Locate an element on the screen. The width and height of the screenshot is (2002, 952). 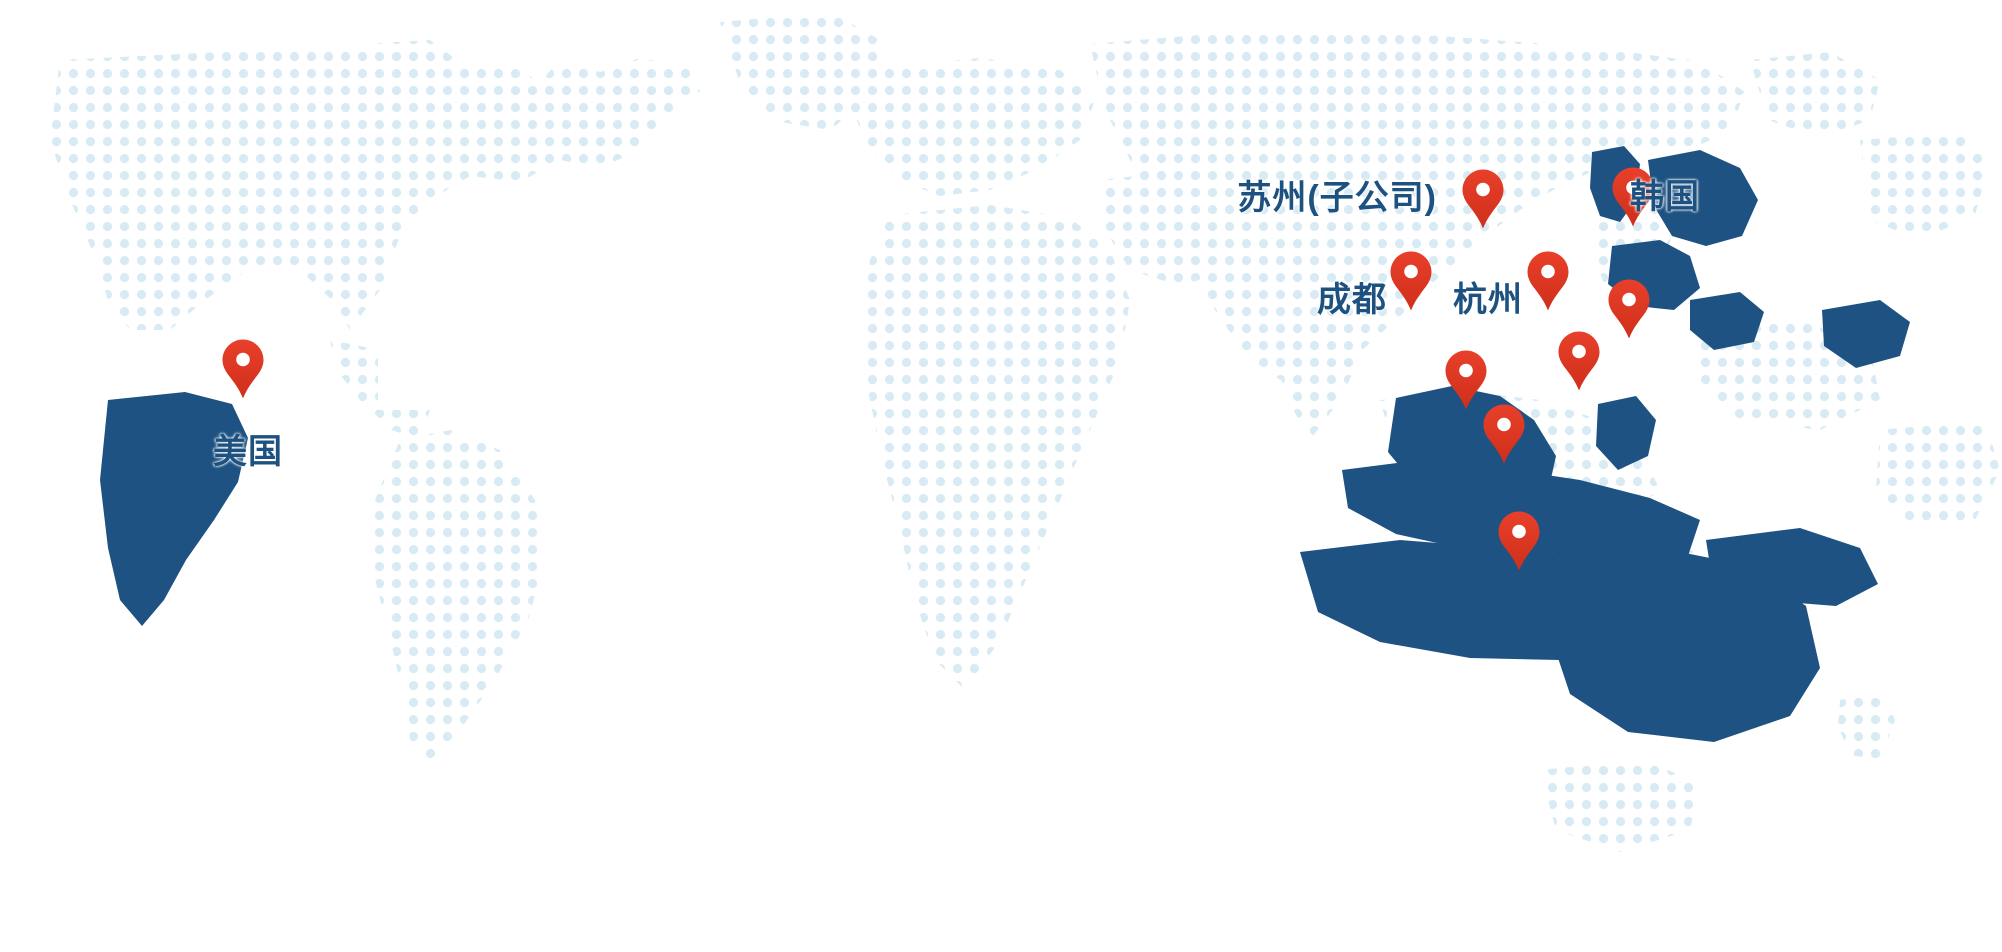
map-marker-korea is located at coordinates (1633, 197).